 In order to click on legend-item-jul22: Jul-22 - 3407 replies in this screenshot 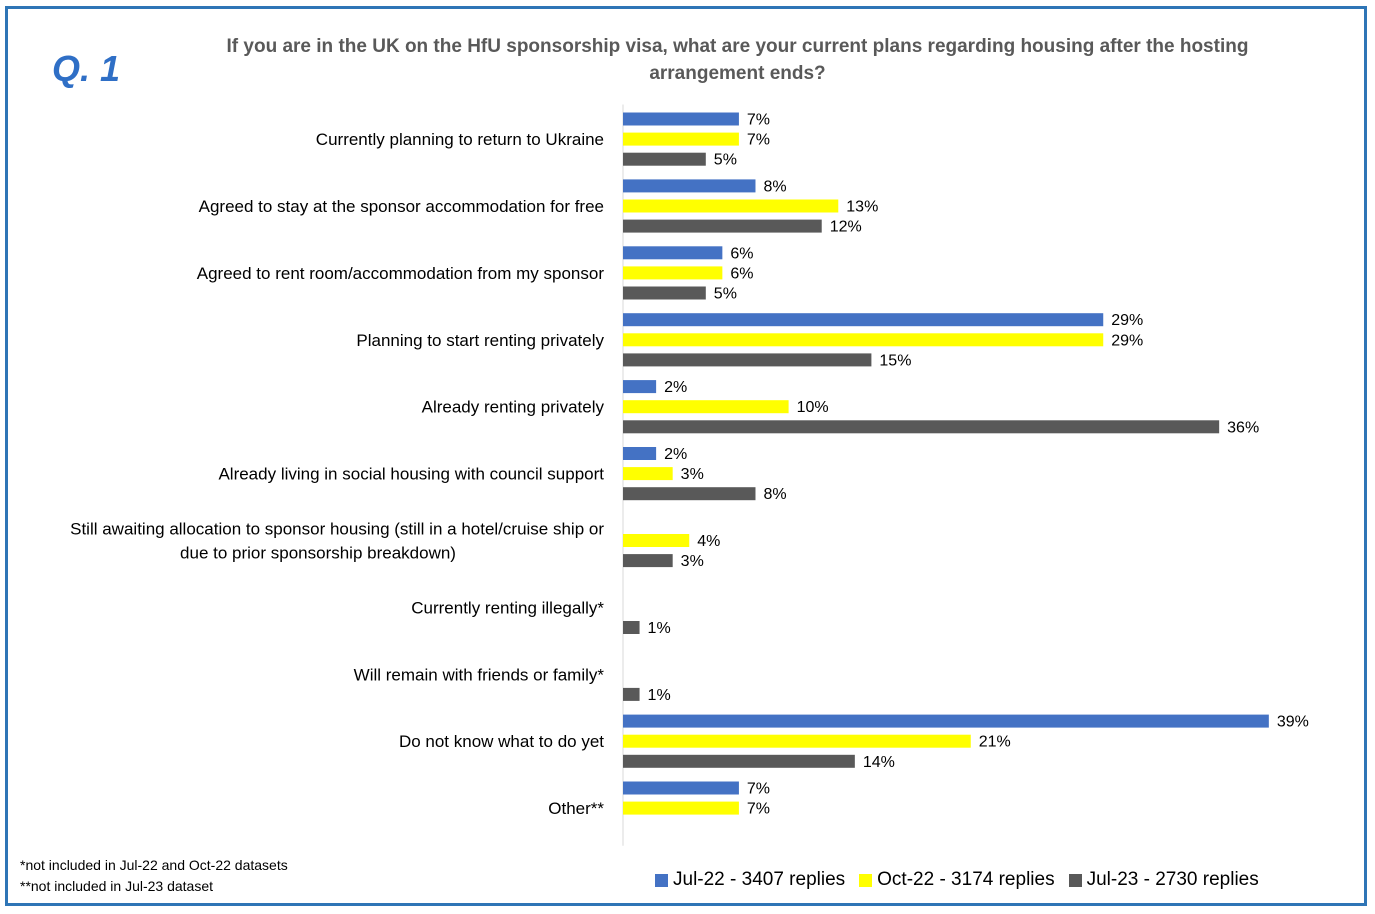, I will do `click(750, 880)`.